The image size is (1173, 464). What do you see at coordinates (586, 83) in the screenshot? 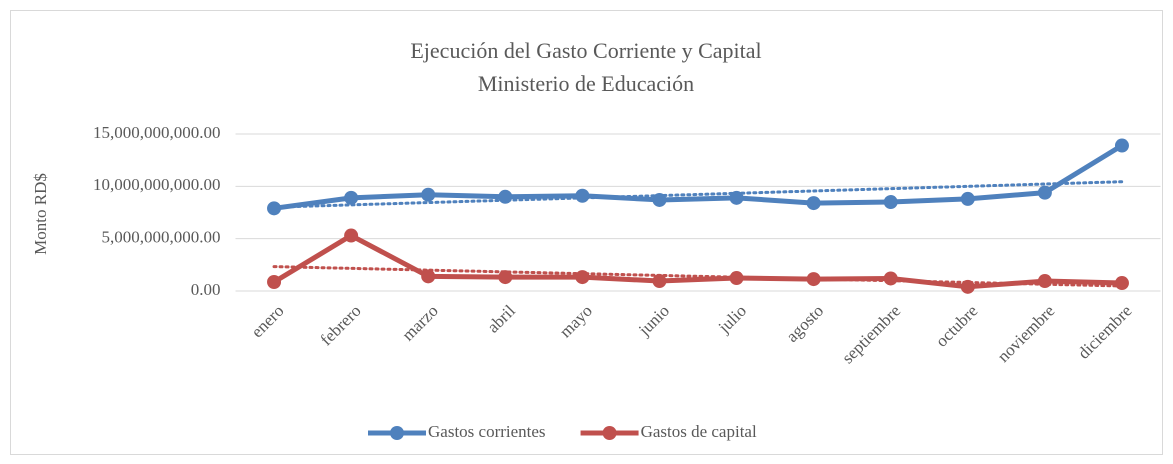
I see `chart-subtitle: Ministerio de Educación` at bounding box center [586, 83].